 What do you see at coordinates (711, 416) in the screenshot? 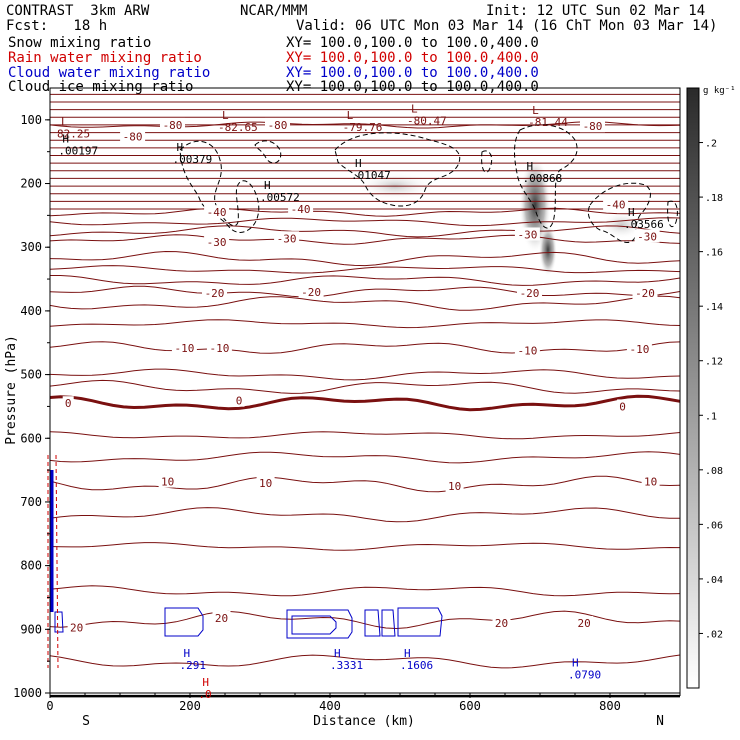
I see `colorbar-tick-label: .1` at bounding box center [711, 416].